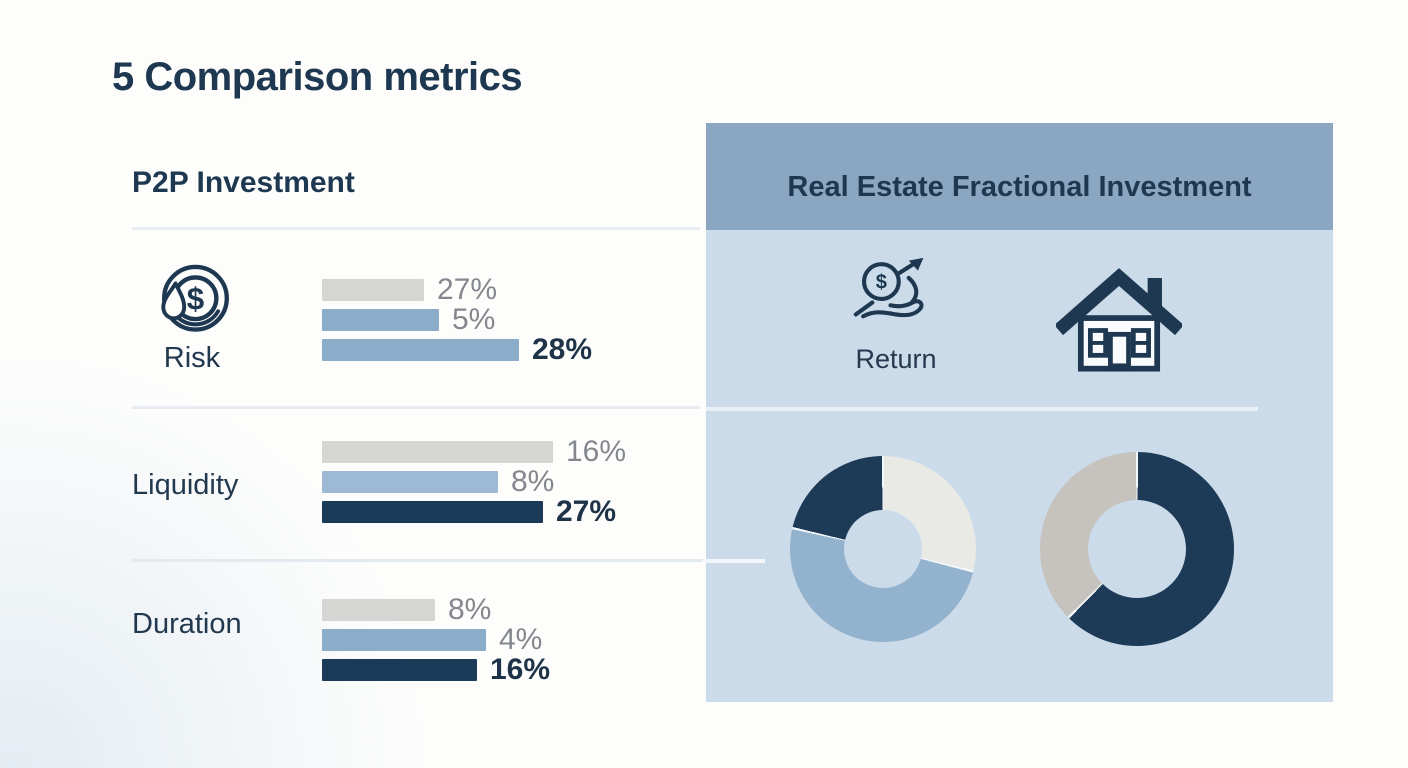  I want to click on bar-row: 28%, so click(457, 350).